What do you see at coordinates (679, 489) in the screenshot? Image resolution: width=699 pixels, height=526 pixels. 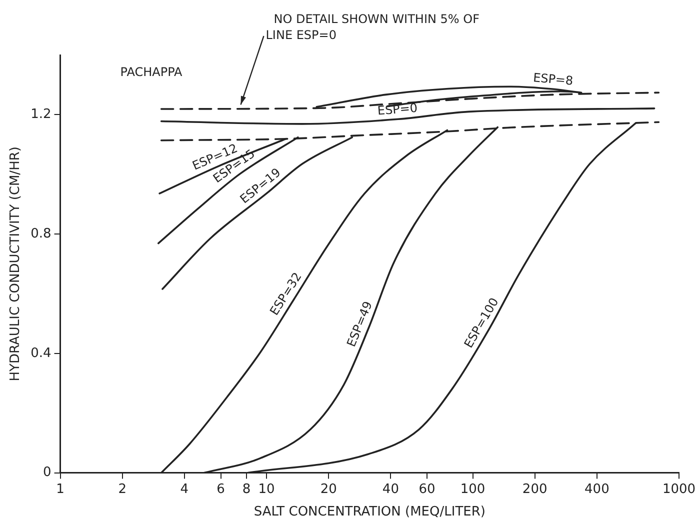 I see `x-tick-label: 1000` at bounding box center [679, 489].